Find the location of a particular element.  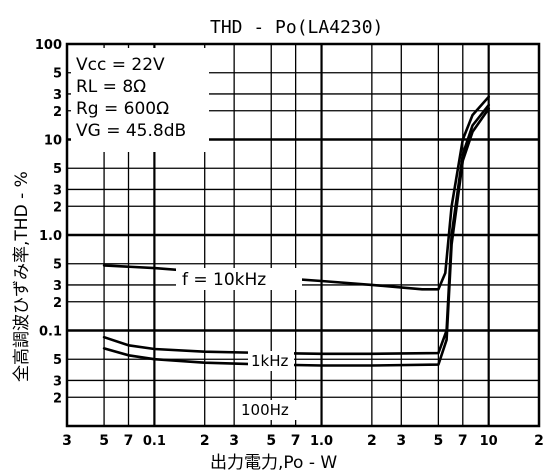

series-label-1khz: 1kHz is located at coordinates (270, 361).